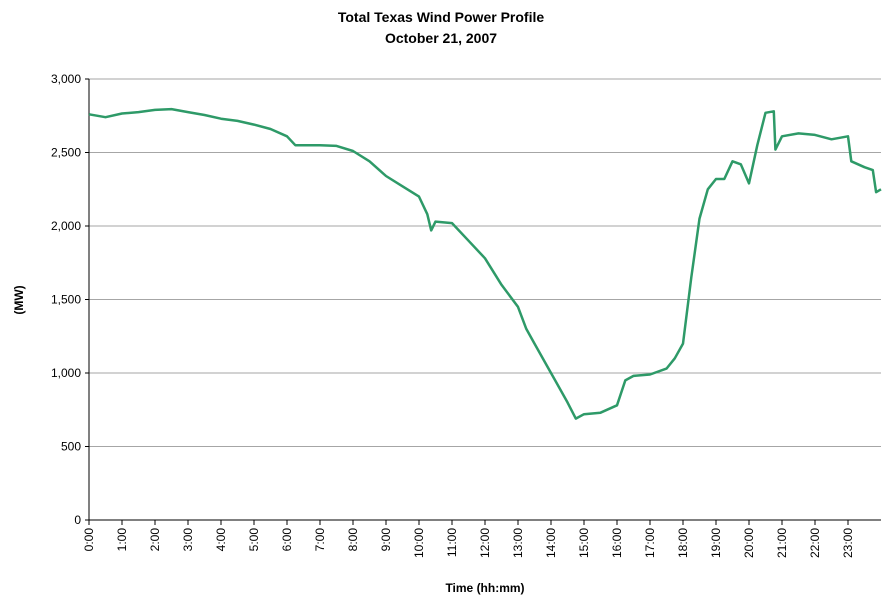 The height and width of the screenshot is (601, 882). Describe the element at coordinates (441, 38) in the screenshot. I see `chart-subtitle: October 21, 2007` at that location.